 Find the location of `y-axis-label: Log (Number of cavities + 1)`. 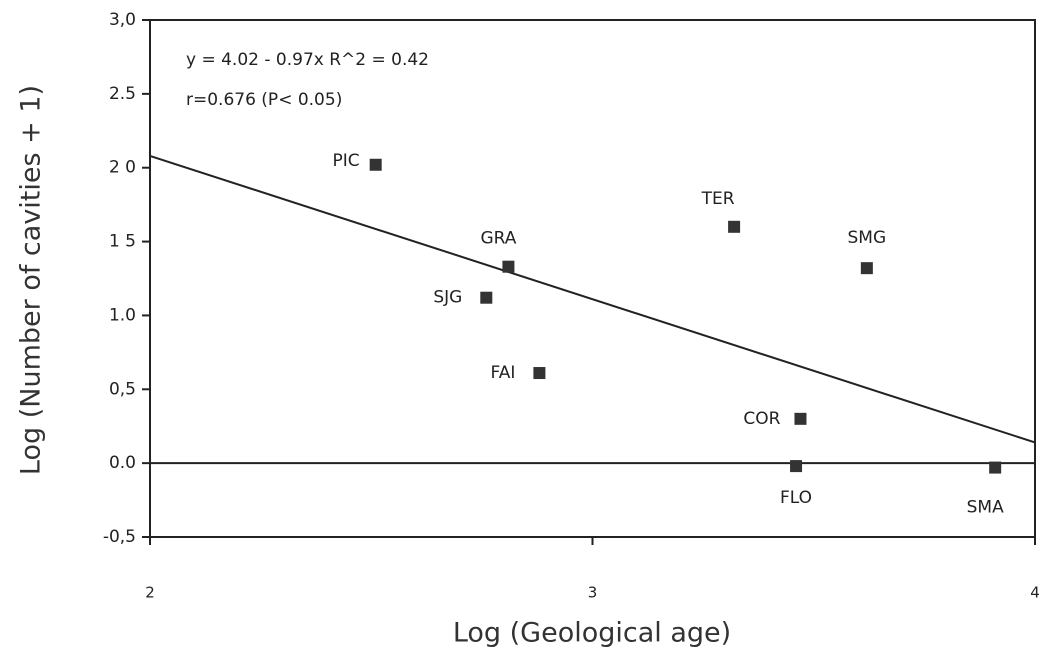

y-axis-label: Log (Number of cavities + 1) is located at coordinates (31, 280).